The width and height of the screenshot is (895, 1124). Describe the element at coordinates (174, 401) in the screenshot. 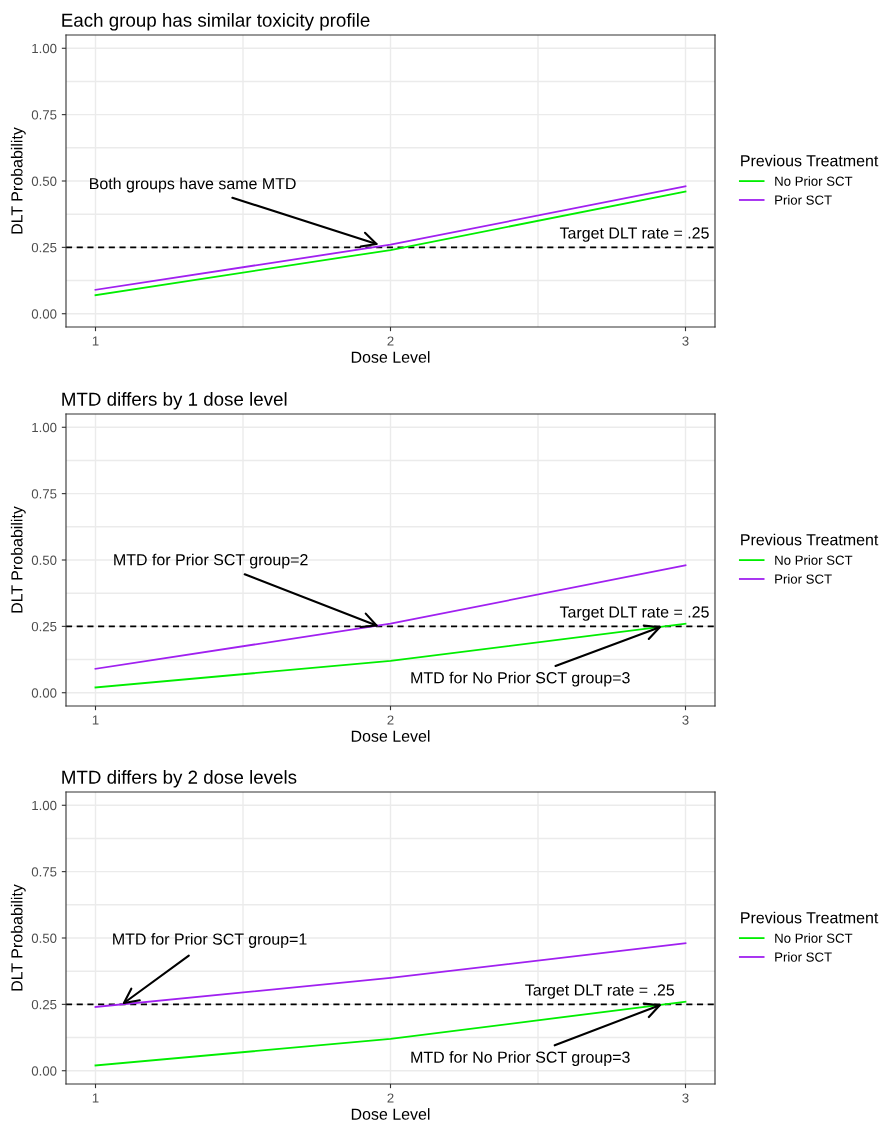

I see `chart-title: MTD differs by 1 dose level` at that location.